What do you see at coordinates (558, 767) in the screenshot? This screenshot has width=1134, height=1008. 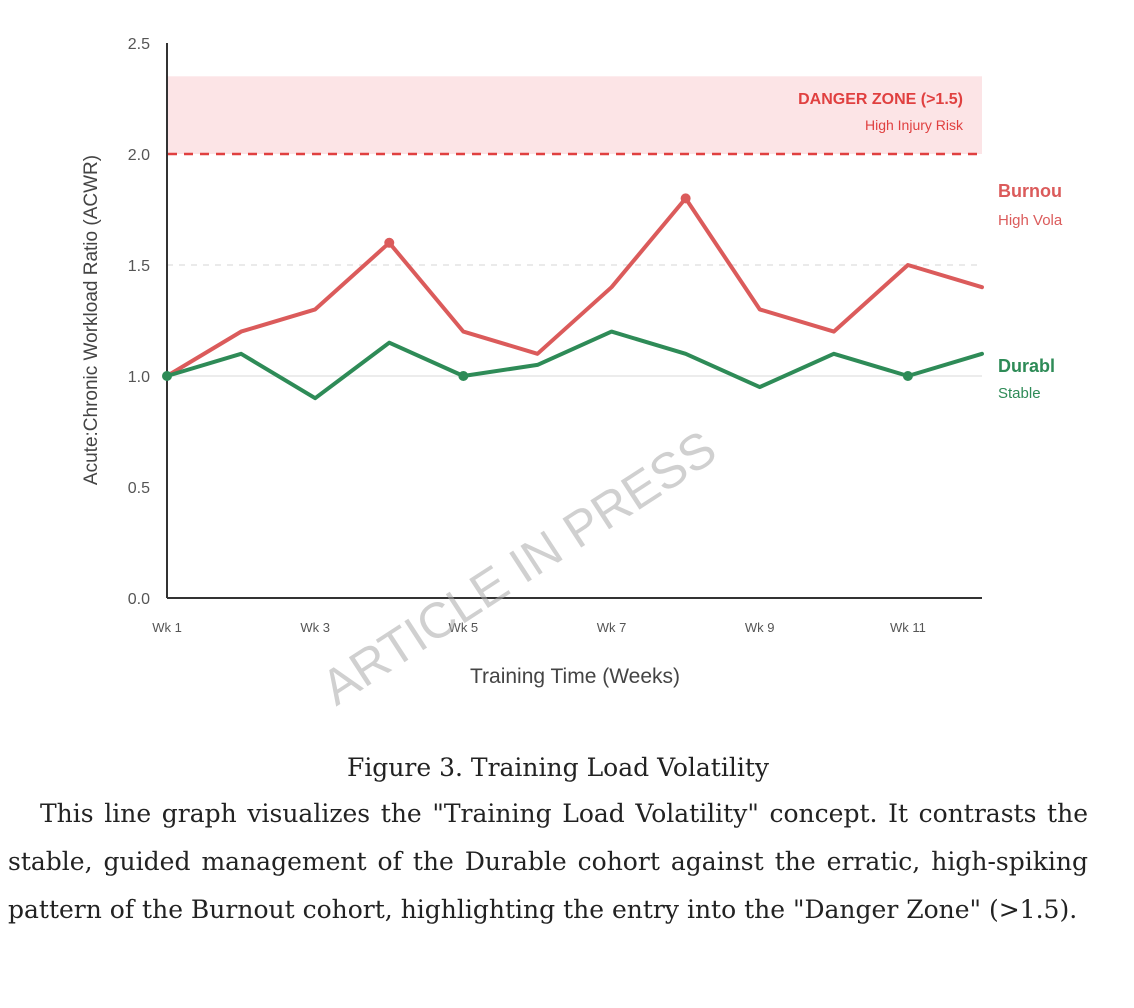 I see `figure-title: Figure 3. Training Load Volatility` at bounding box center [558, 767].